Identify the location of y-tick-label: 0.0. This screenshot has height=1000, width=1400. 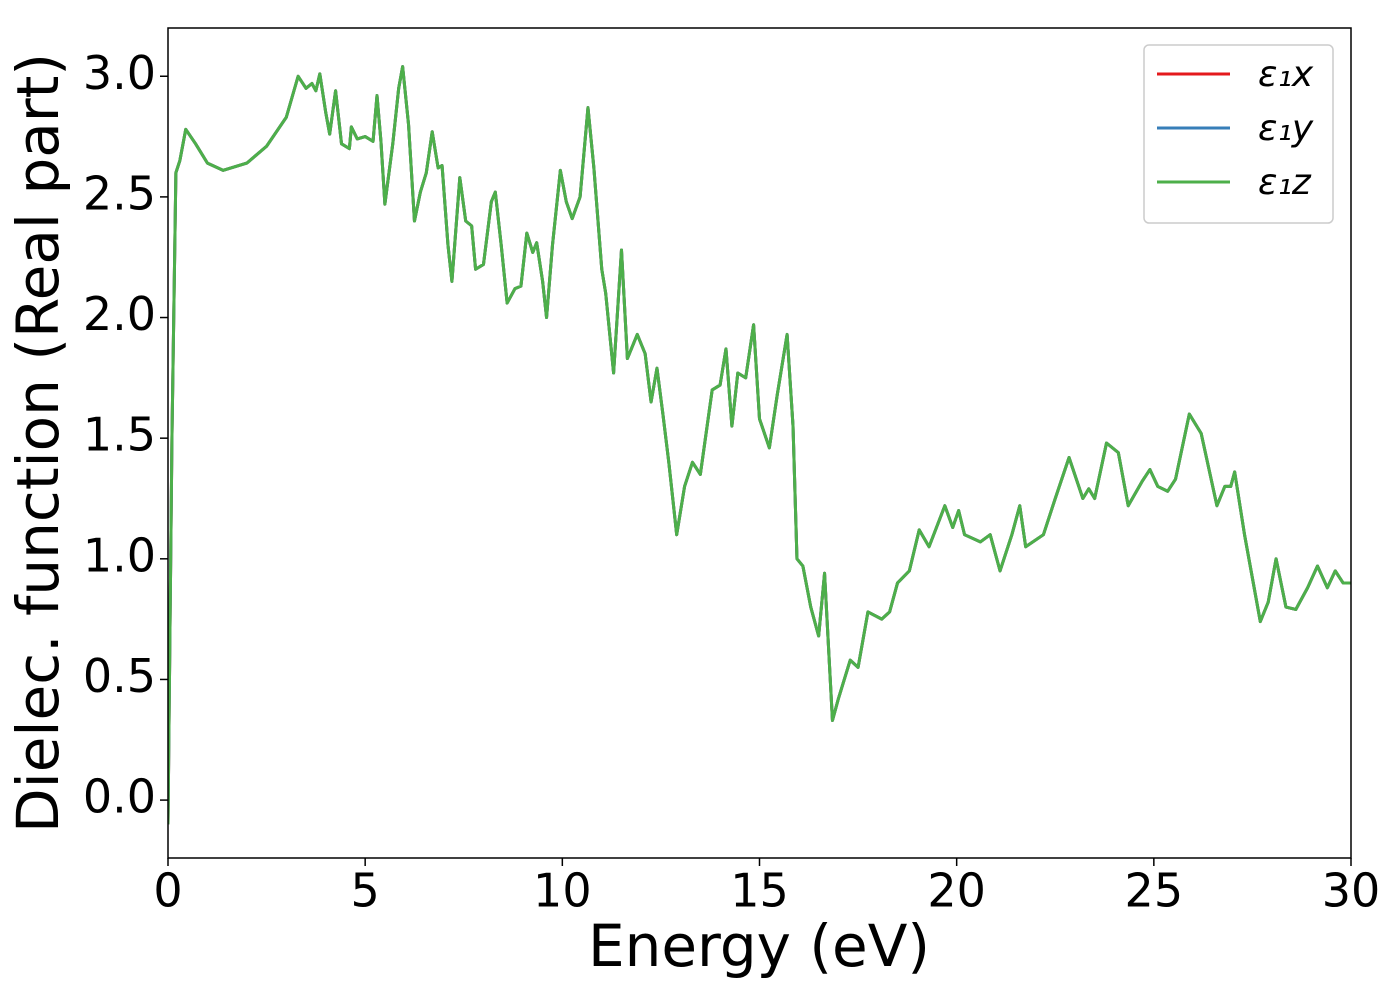
(119, 797).